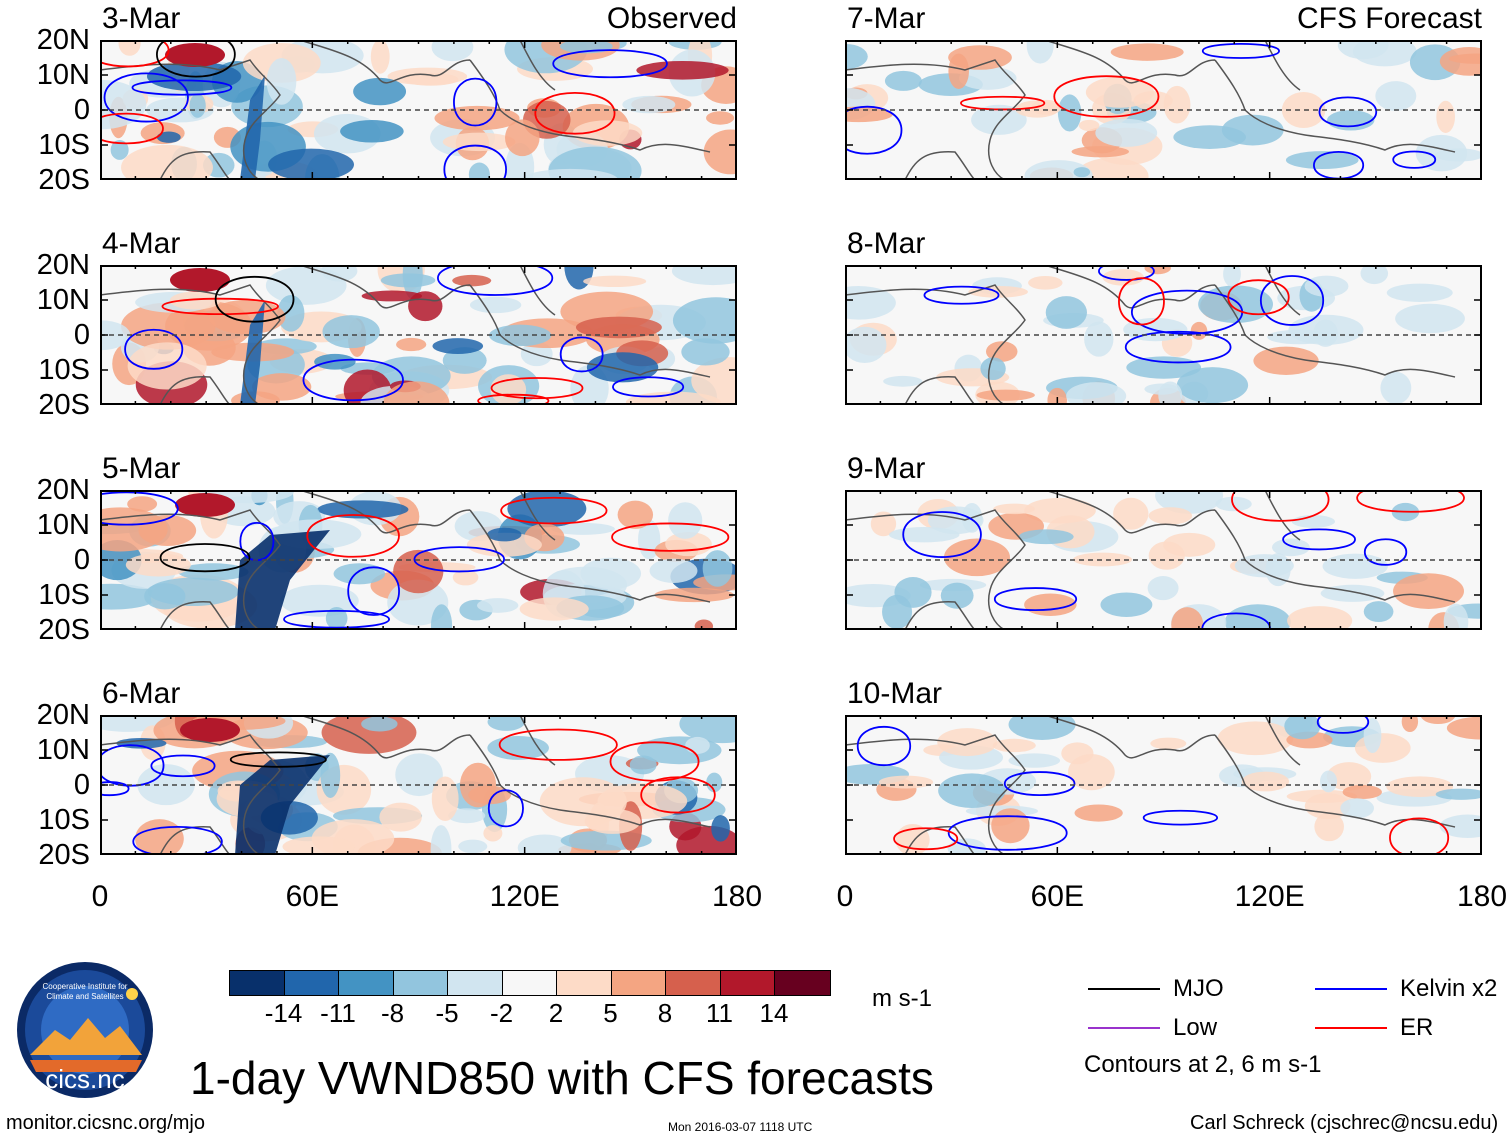 The height and width of the screenshot is (1142, 1510). I want to click on colorbar-tick-label: 2, so click(556, 1013).